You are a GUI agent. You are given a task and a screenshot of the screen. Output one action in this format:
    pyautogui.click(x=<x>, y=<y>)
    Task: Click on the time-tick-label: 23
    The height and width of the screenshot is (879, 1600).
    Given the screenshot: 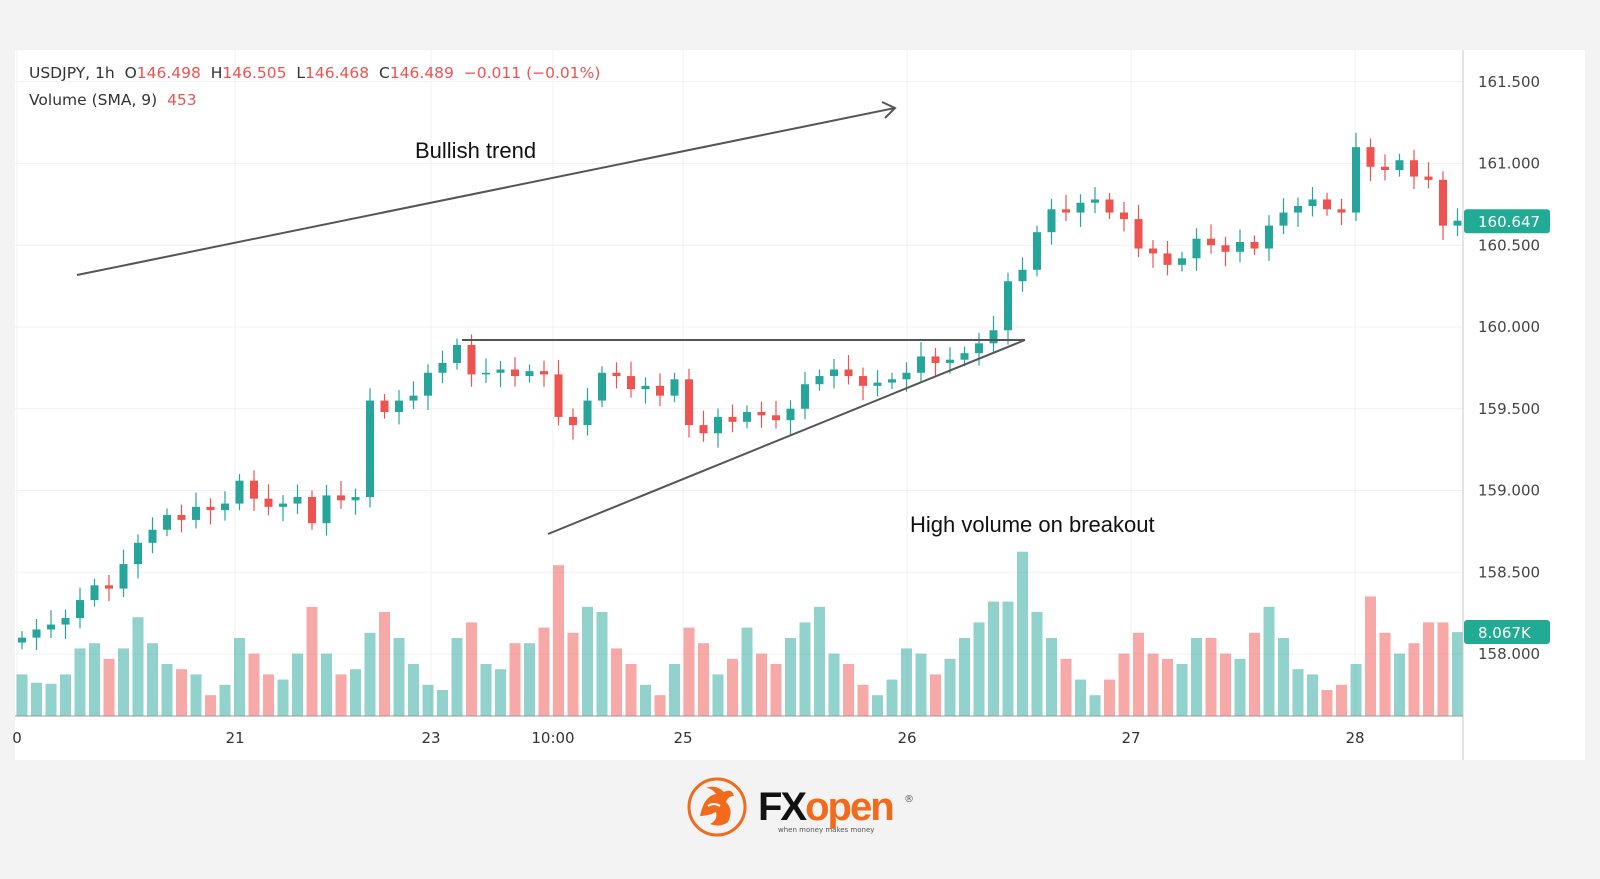 What is the action you would take?
    pyautogui.click(x=430, y=738)
    